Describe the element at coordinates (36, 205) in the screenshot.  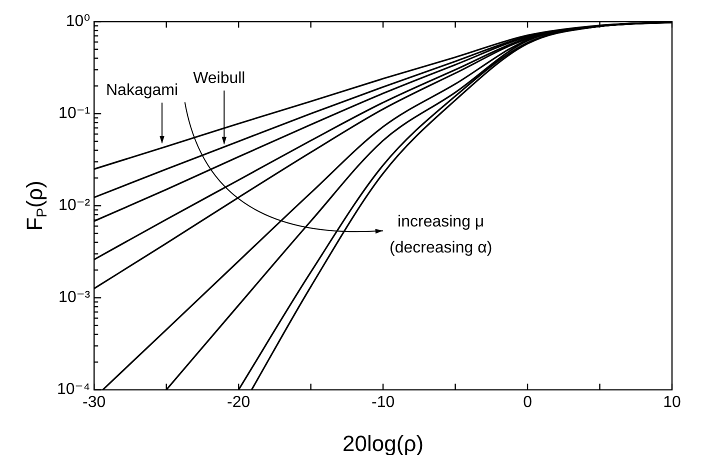
I see `y-axis-title: FP(ρ)` at that location.